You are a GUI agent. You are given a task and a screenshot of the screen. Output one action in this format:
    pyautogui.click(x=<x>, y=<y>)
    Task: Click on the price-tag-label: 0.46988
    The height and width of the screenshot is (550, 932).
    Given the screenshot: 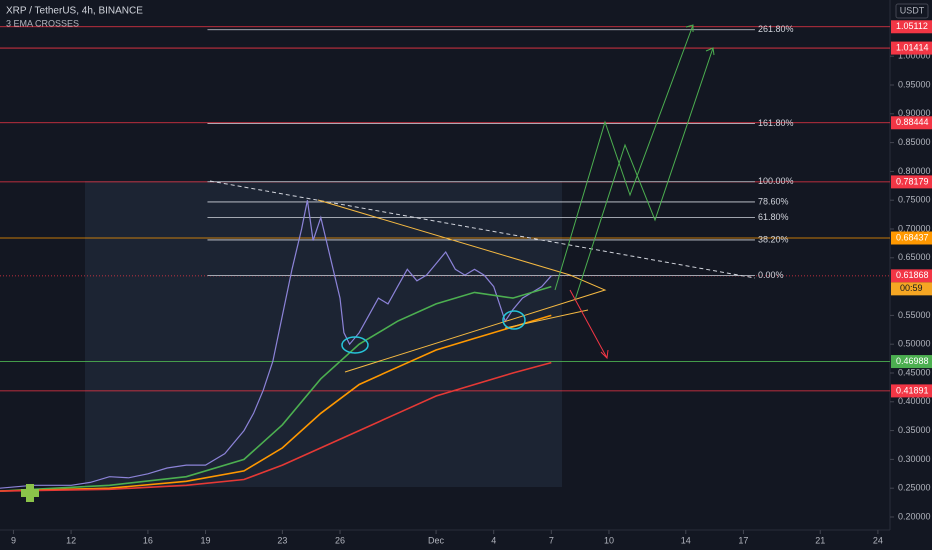 What is the action you would take?
    pyautogui.click(x=912, y=361)
    